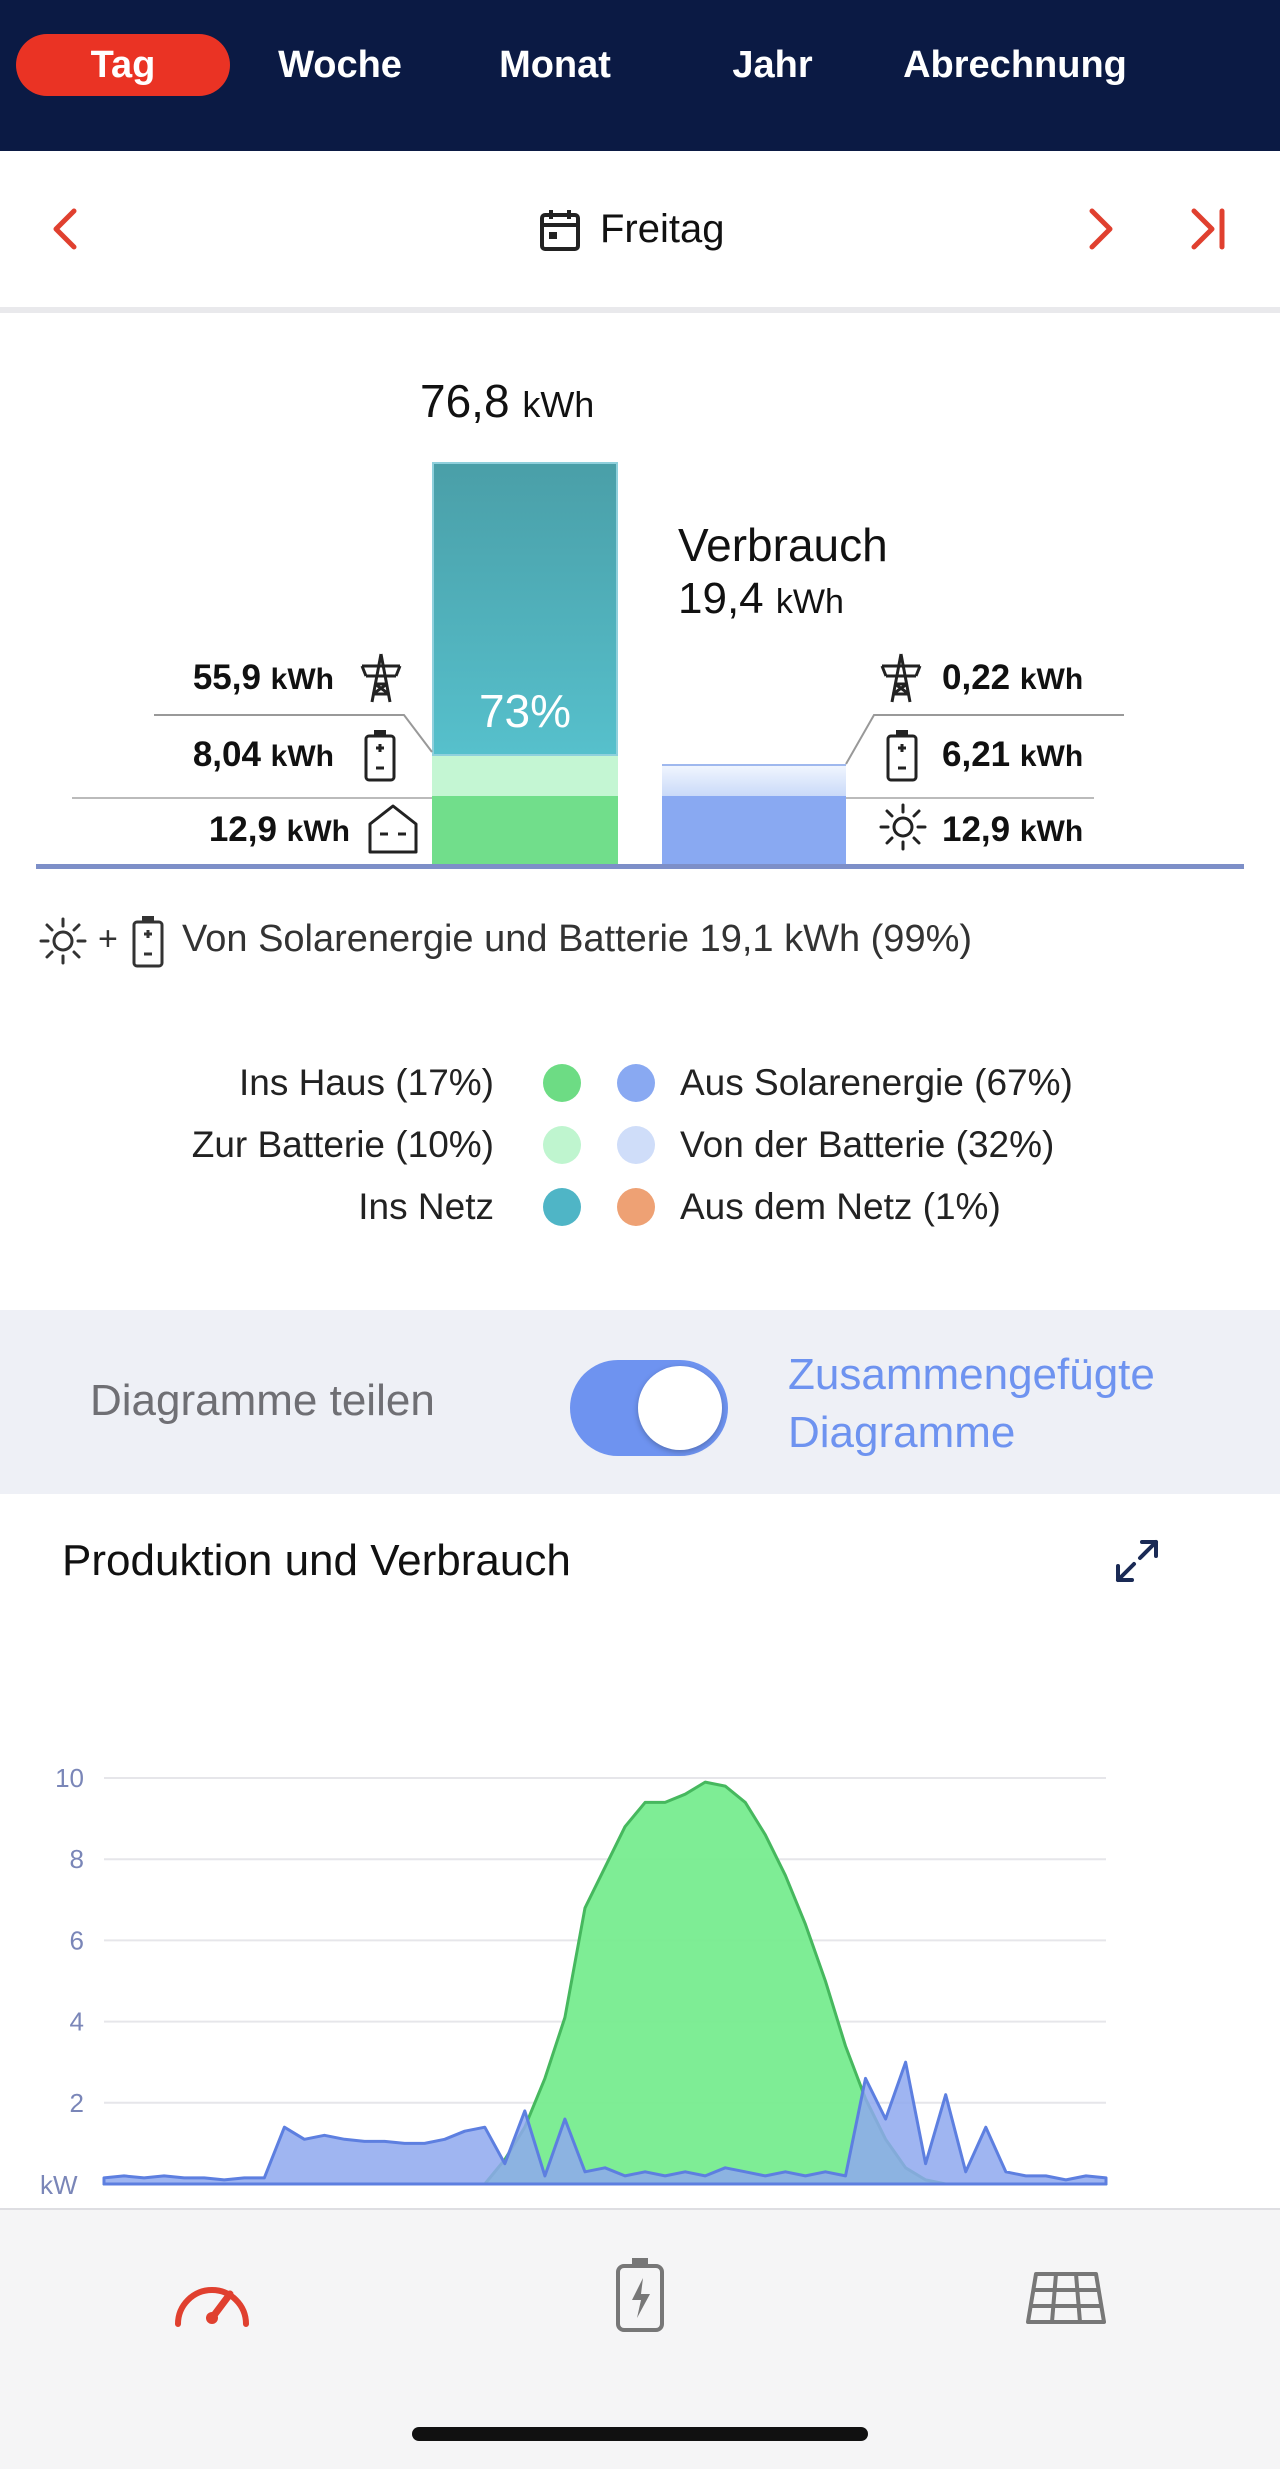 This screenshot has height=2469, width=1280. I want to click on tab-tag: Tag, so click(123, 65).